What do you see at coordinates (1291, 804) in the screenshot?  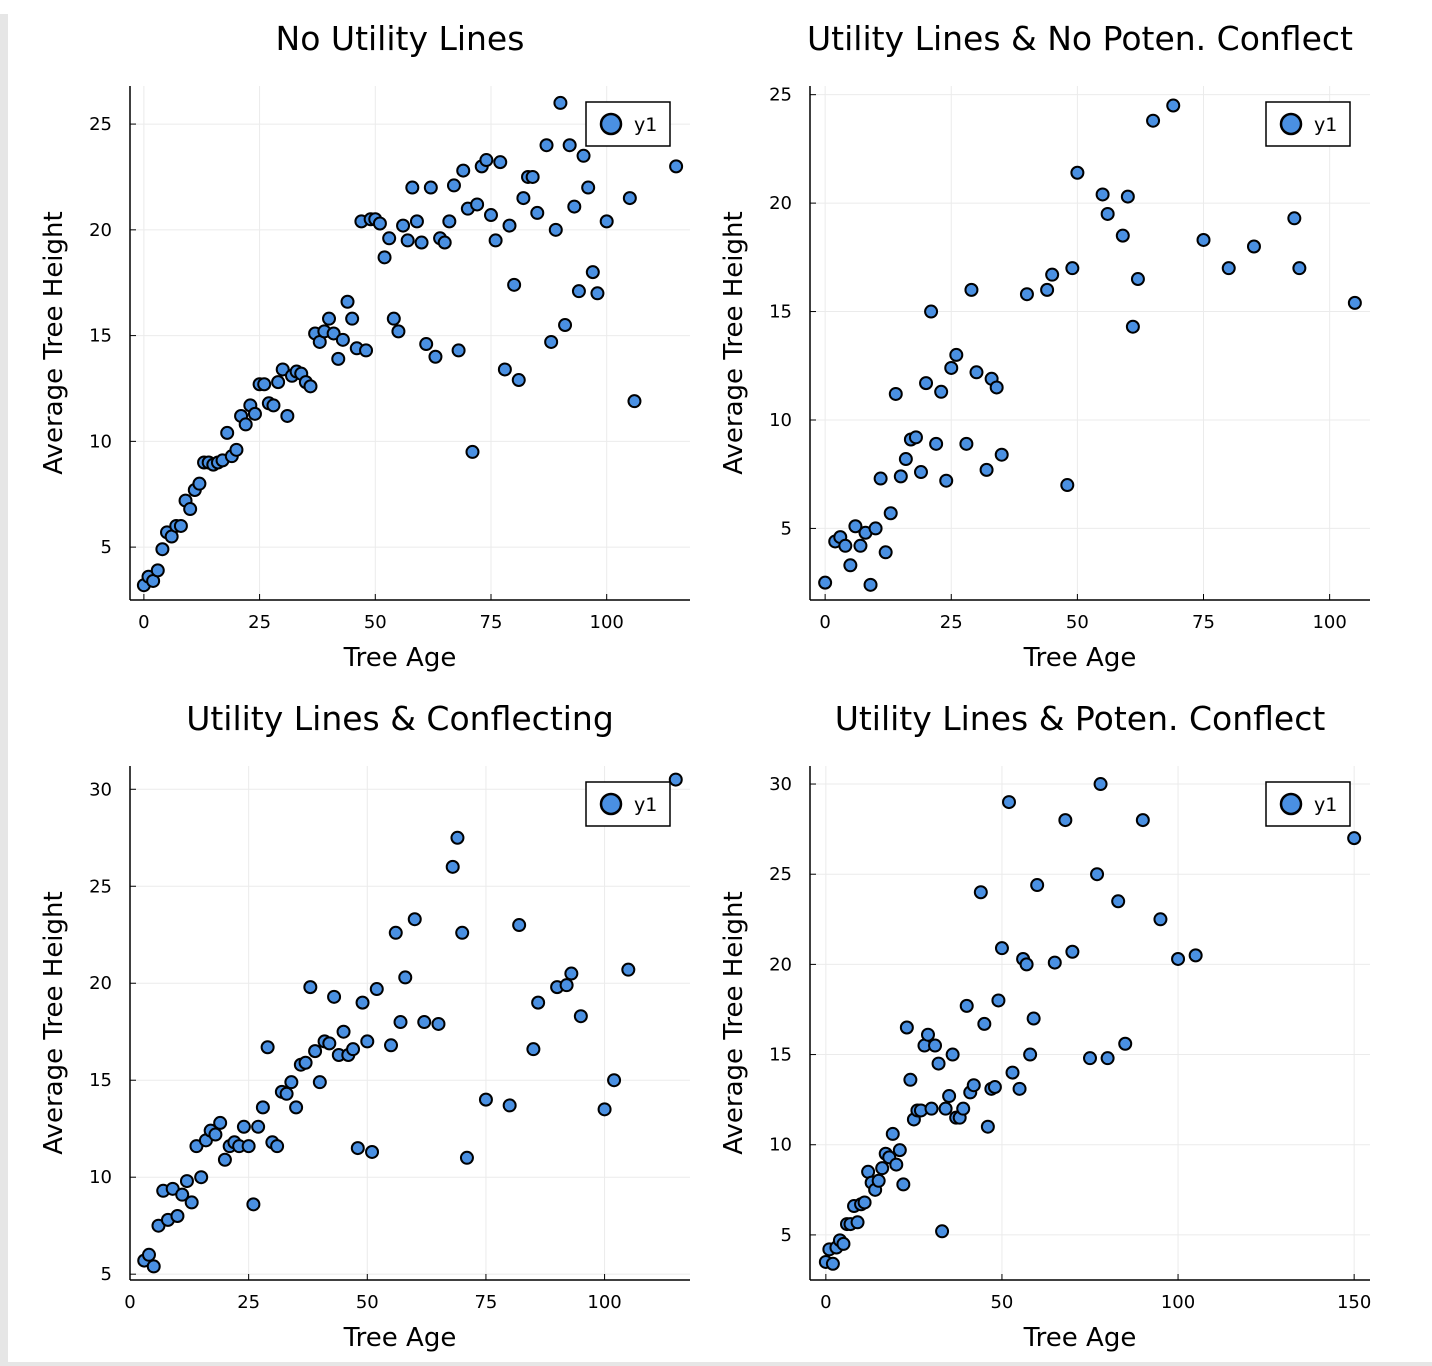 I see `legend-marker` at bounding box center [1291, 804].